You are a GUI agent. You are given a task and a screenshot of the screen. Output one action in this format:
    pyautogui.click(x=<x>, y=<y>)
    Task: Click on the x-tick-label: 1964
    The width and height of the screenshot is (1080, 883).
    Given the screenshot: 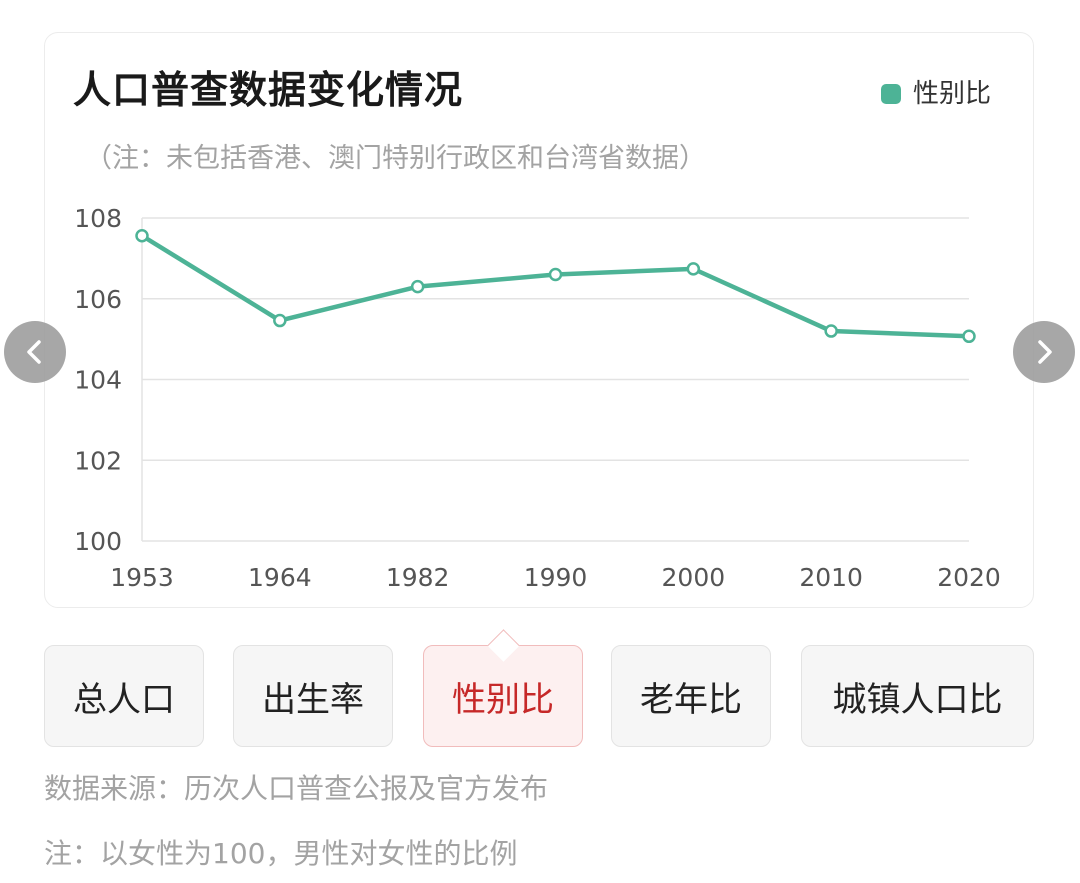 What is the action you would take?
    pyautogui.click(x=280, y=577)
    